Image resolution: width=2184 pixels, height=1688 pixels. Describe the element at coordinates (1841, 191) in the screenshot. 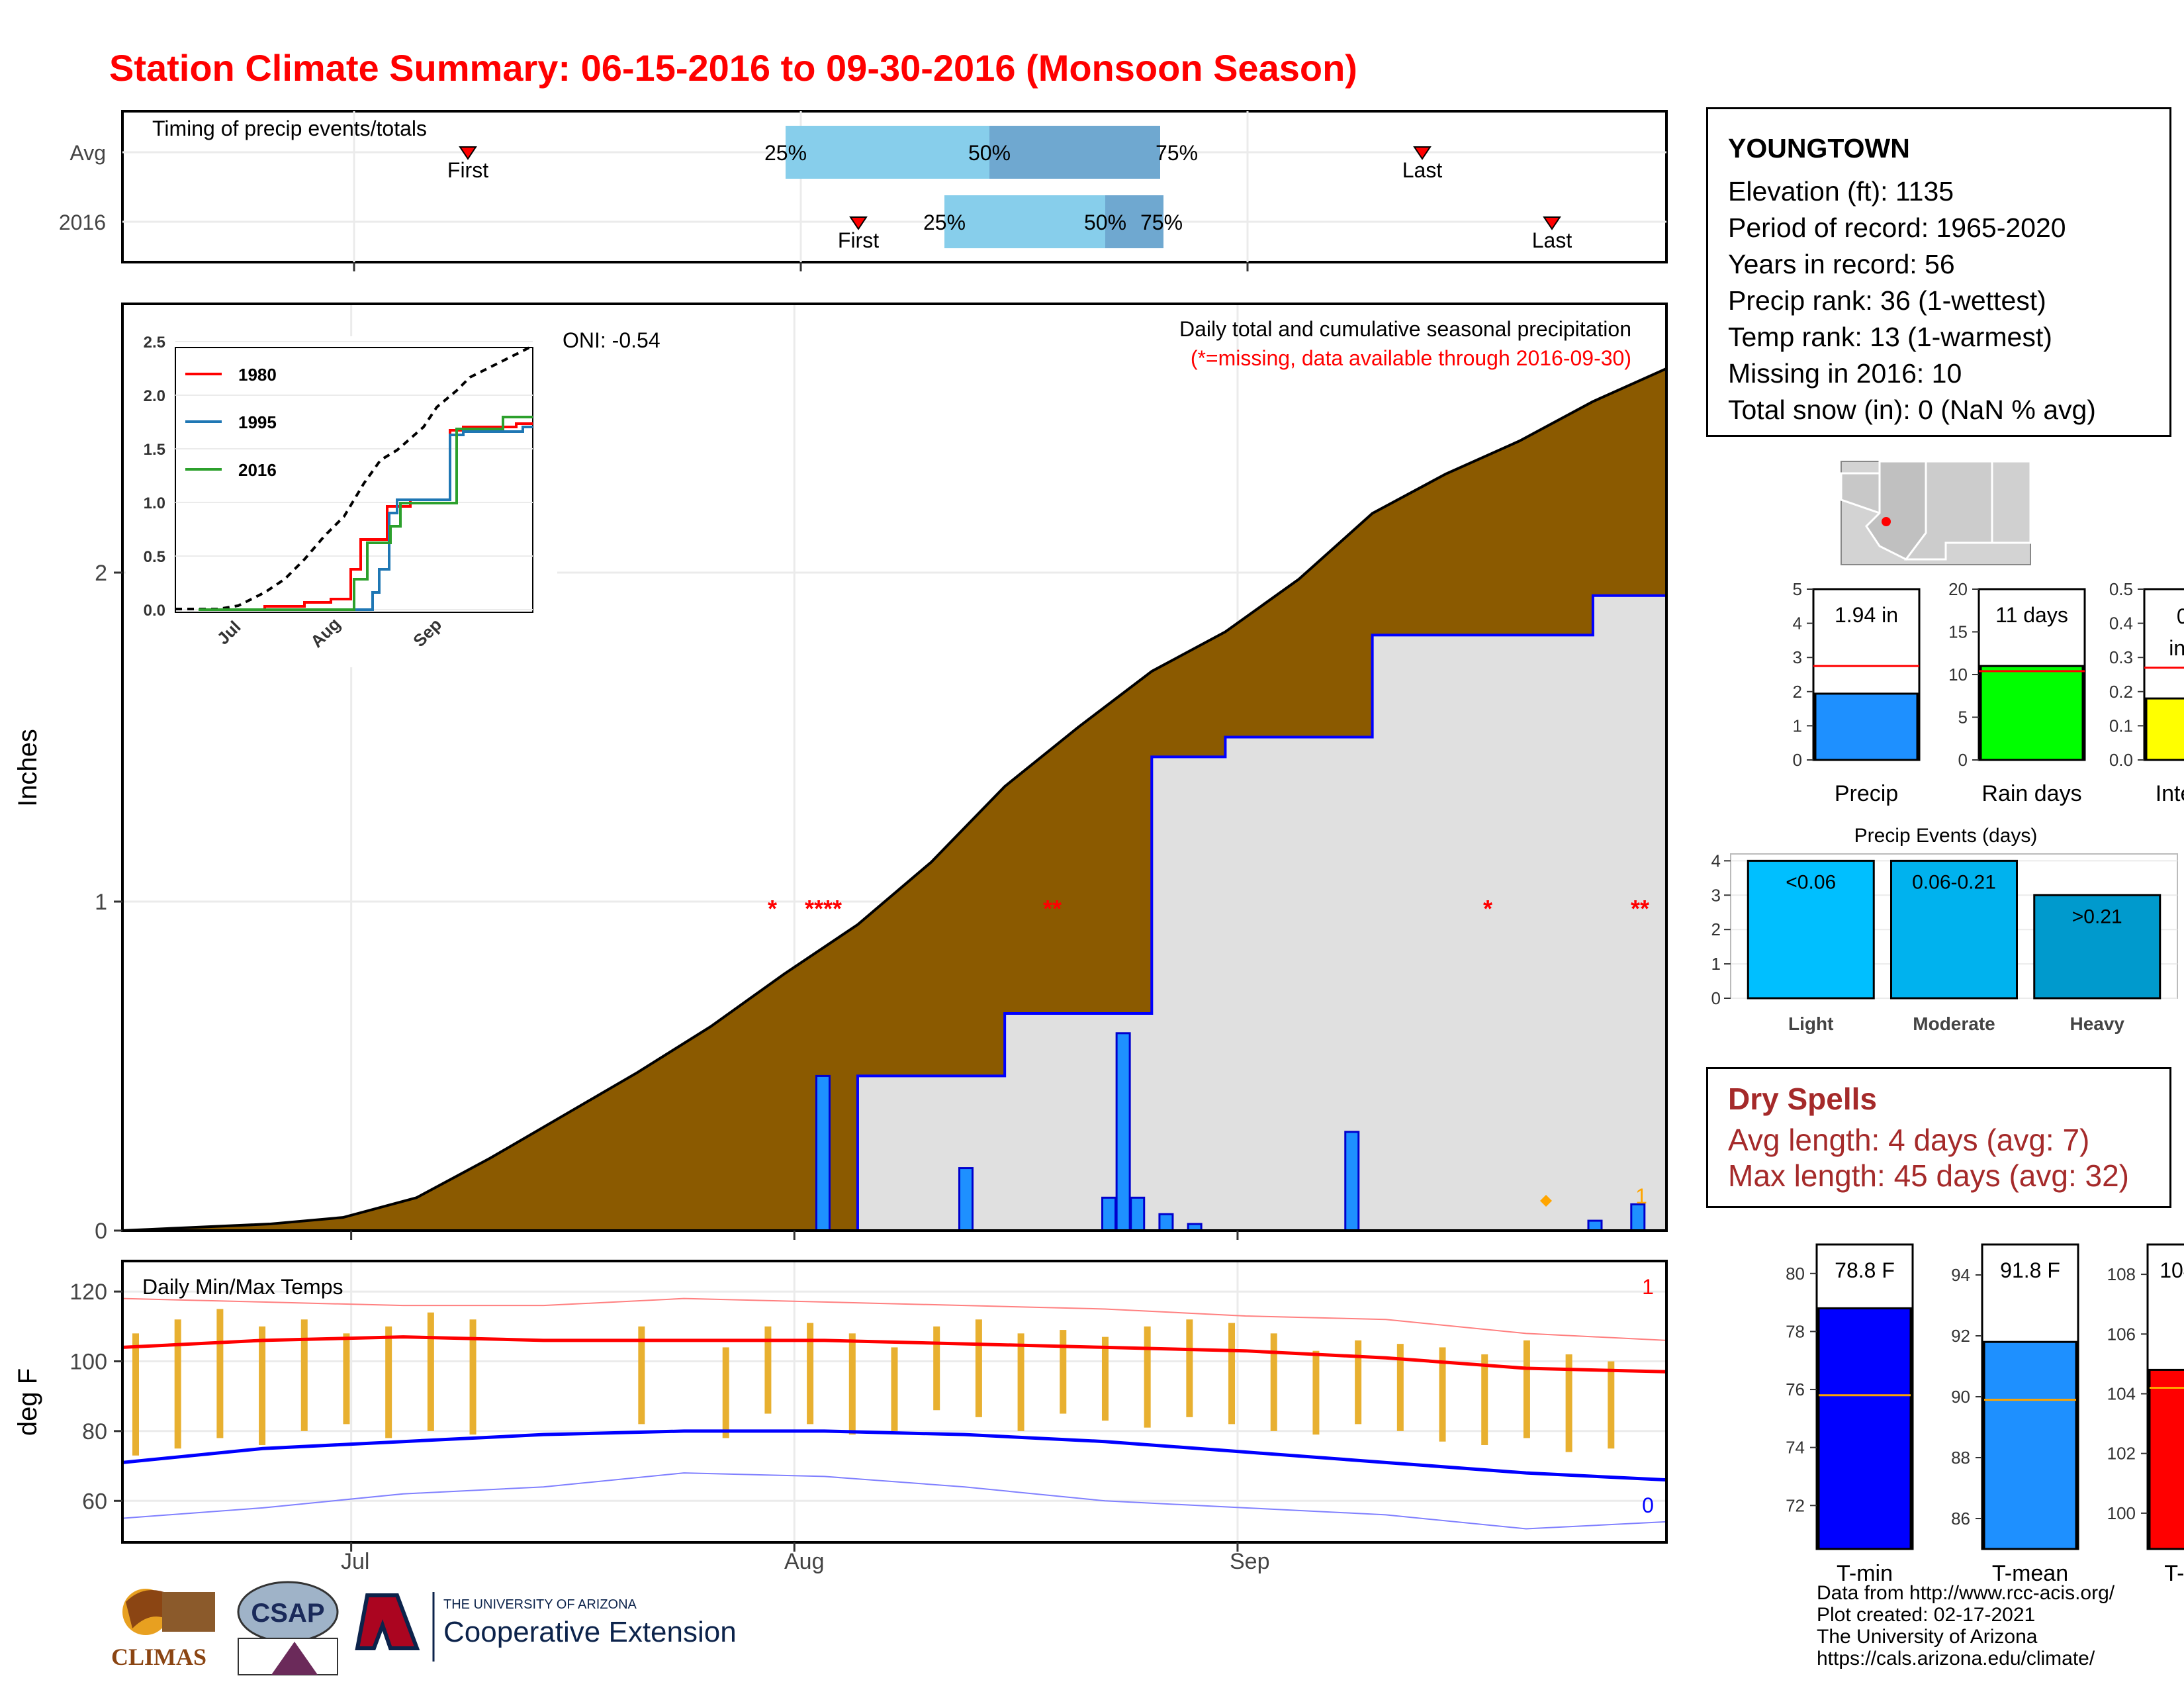

I see `station-elevation: Elevation (ft): 1135` at that location.